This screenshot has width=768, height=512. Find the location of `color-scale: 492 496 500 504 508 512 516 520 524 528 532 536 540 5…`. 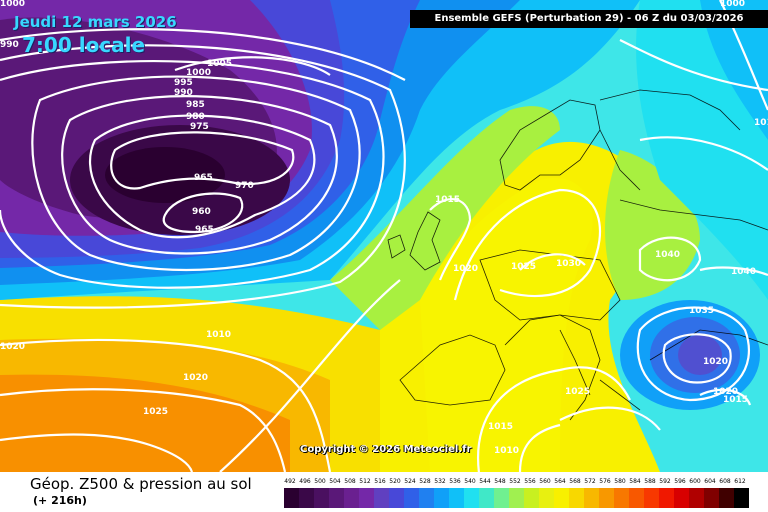

color-scale: 492 496 500 504 508 512 516 520 524 528 532 536 540 5… is located at coordinates (518, 493).